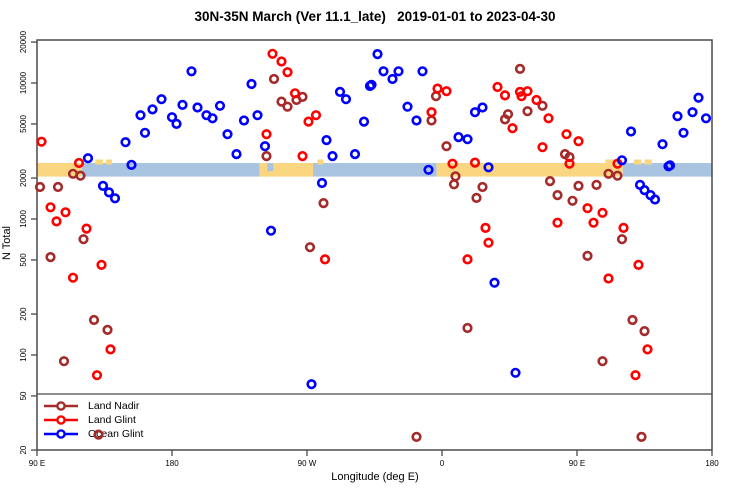 This screenshot has width=750, height=500. I want to click on y-tick-label: 200, so click(23, 314).